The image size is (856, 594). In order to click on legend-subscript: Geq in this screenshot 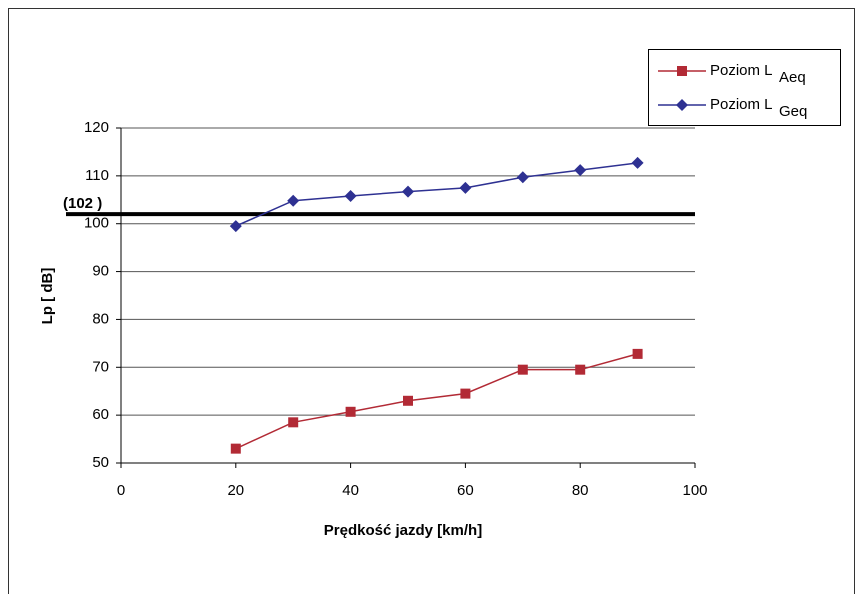, I will do `click(793, 111)`.